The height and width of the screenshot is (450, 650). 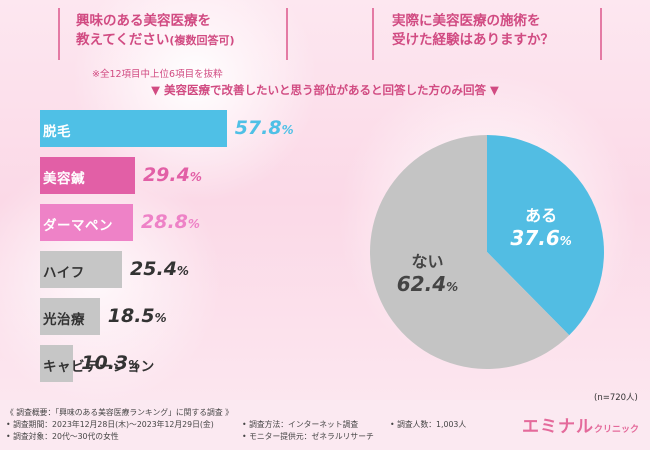 What do you see at coordinates (62, 436) in the screenshot?
I see `survey-target: • 調査対象：20代～30代の女性` at bounding box center [62, 436].